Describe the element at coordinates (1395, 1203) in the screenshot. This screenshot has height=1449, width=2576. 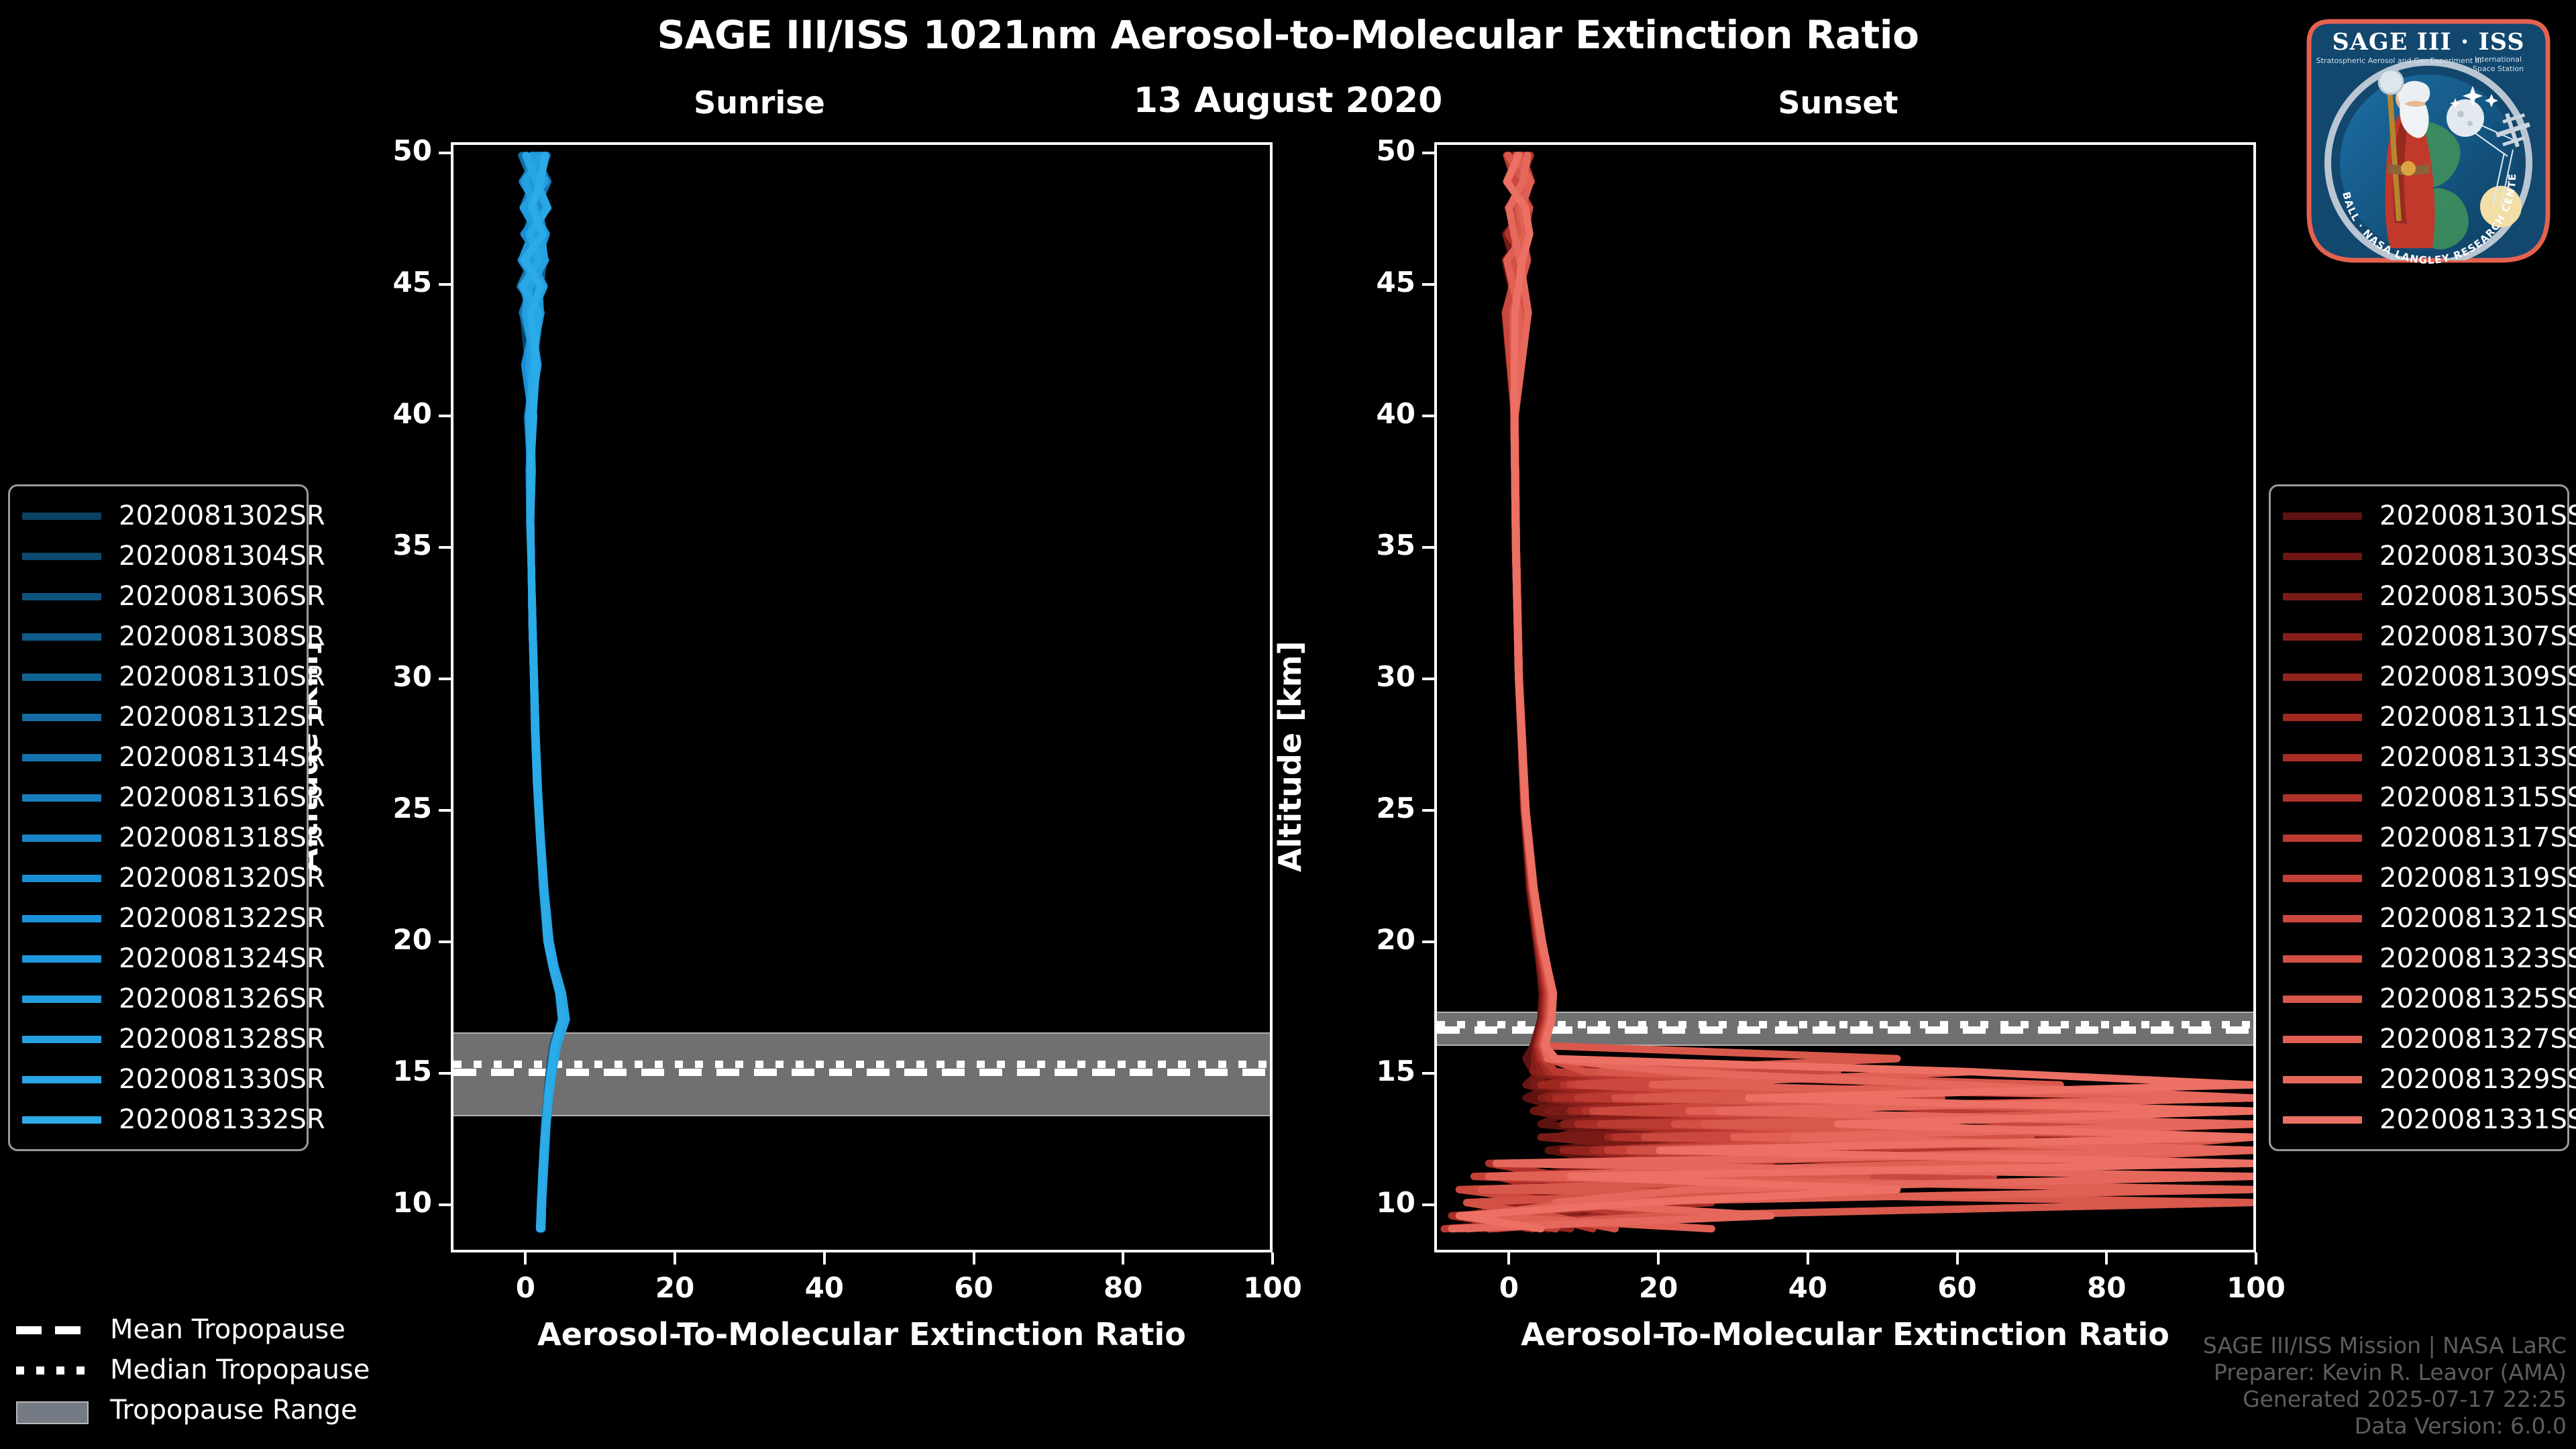
I see `y-tick-label-ss-10: 10` at that location.